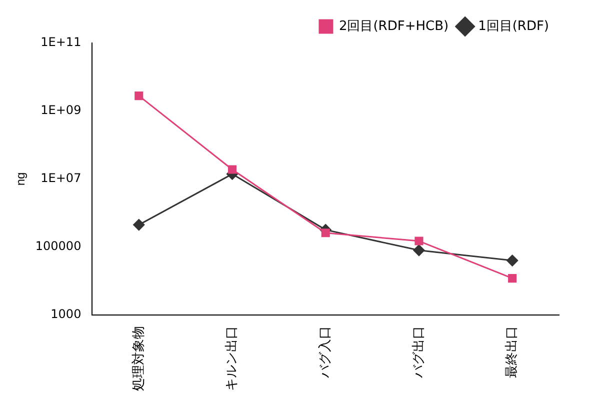  What do you see at coordinates (61, 42) in the screenshot?
I see `y-tick-label: 1E+11` at bounding box center [61, 42].